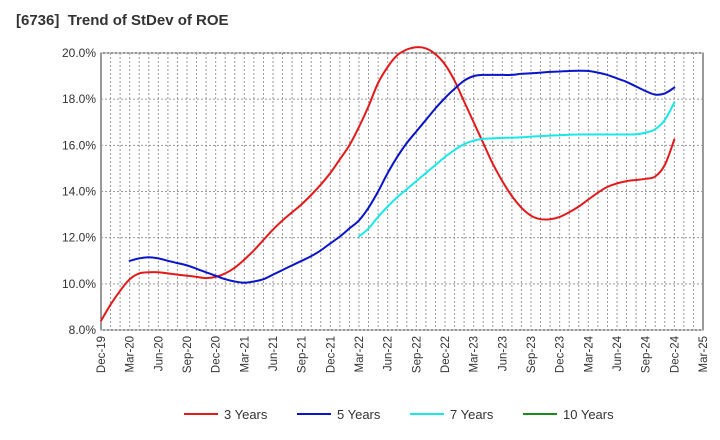  I want to click on legend-label: 3 Years, so click(246, 414).